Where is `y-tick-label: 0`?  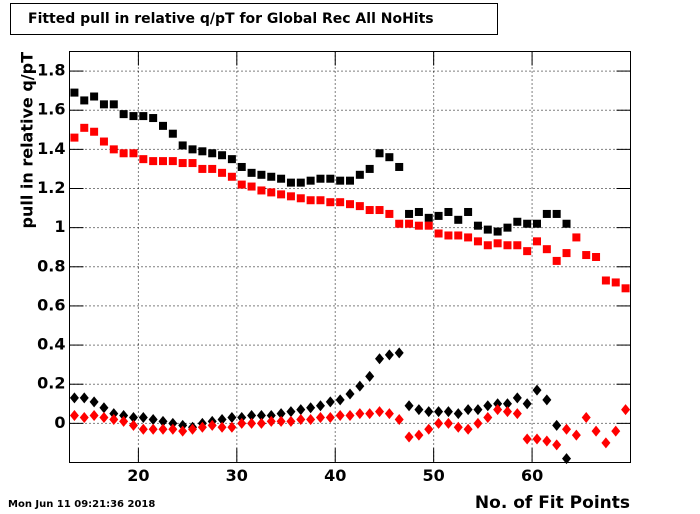
y-tick-label: 0 is located at coordinates (59, 422).